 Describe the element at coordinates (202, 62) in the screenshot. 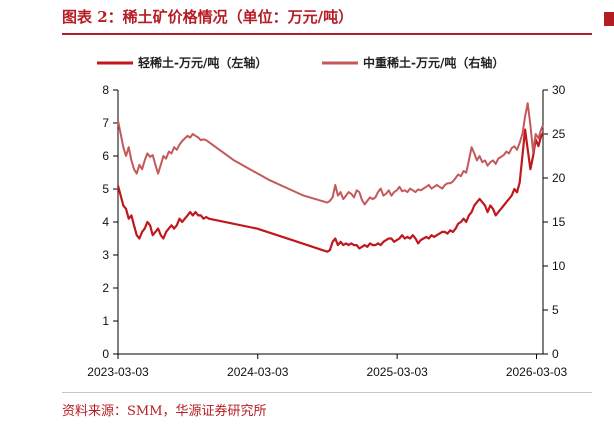

I see `legend-label-light: 轻稀土-万元/吨（左轴）` at that location.